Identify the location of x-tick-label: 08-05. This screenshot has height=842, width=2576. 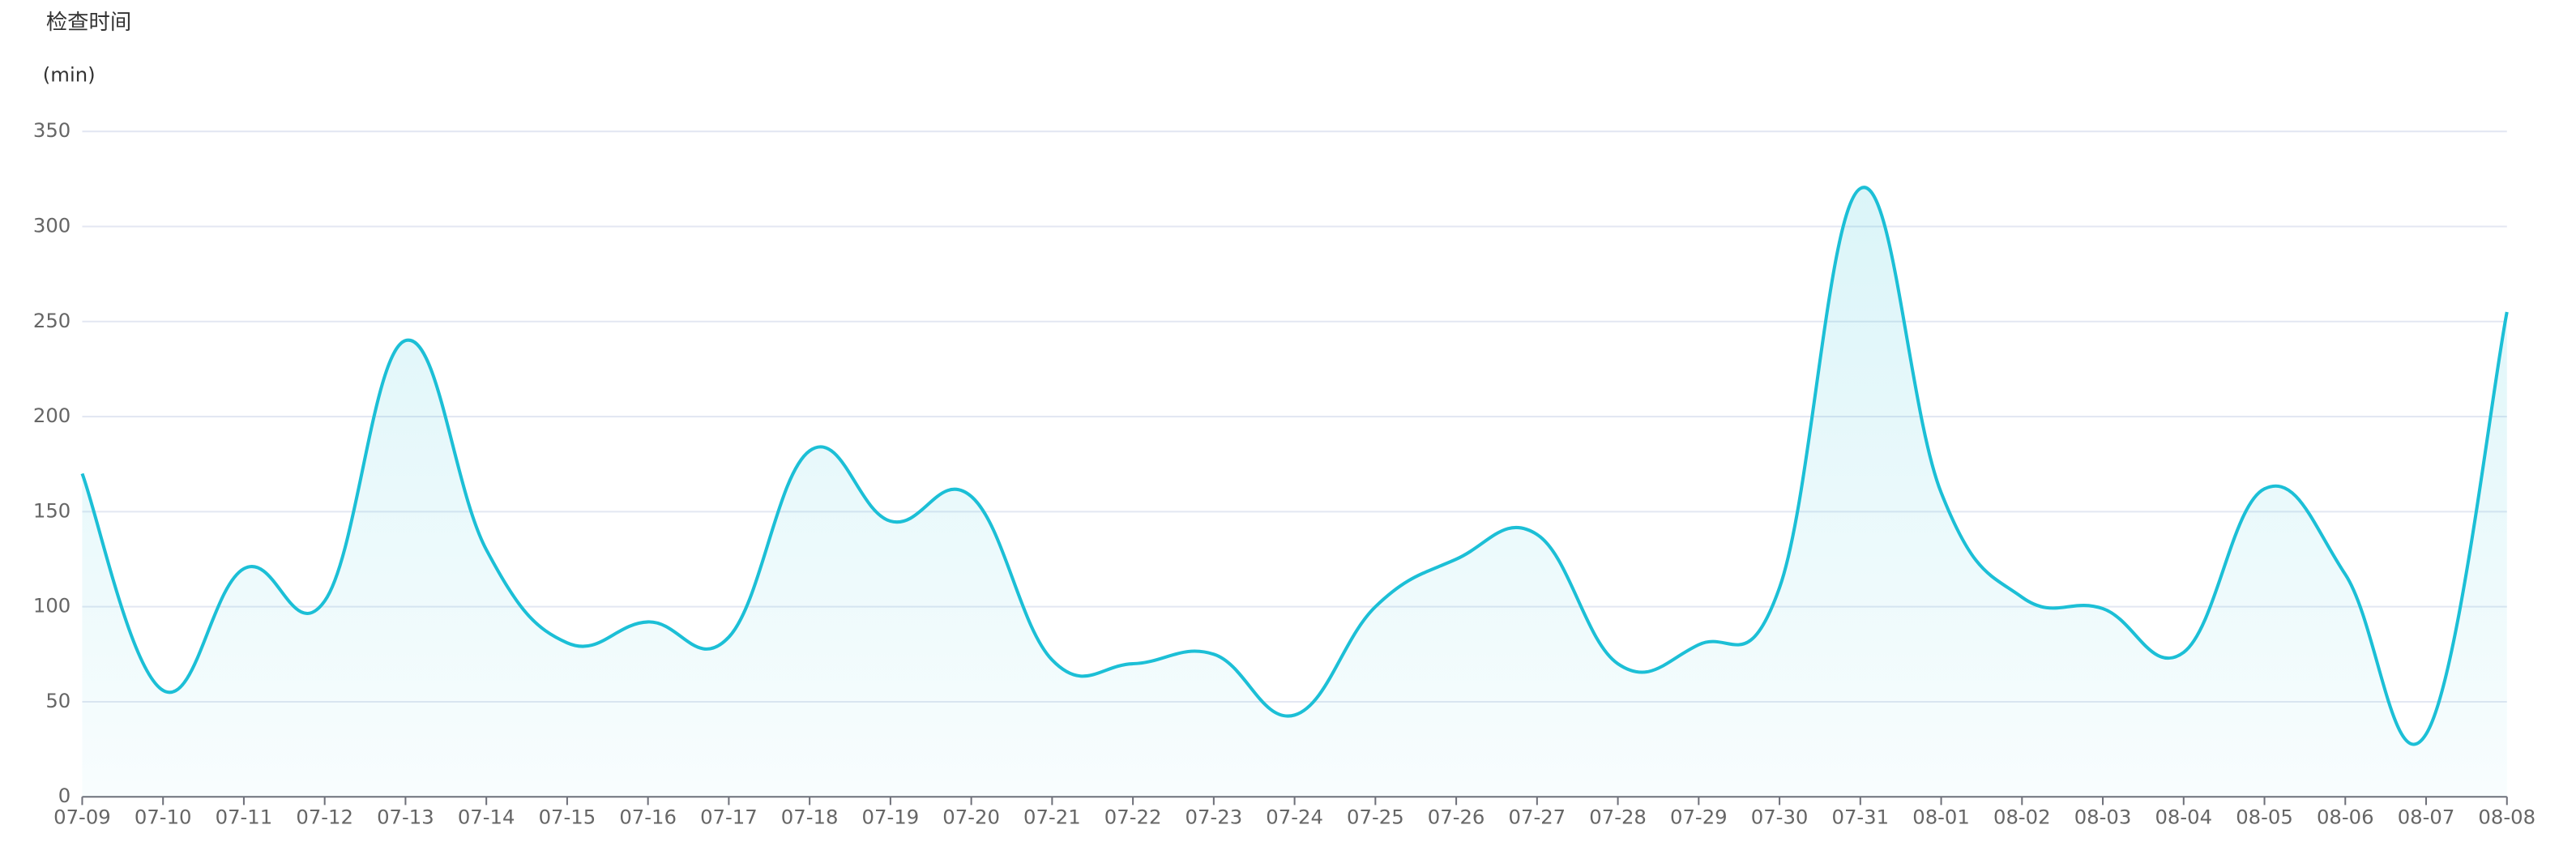
(2264, 817).